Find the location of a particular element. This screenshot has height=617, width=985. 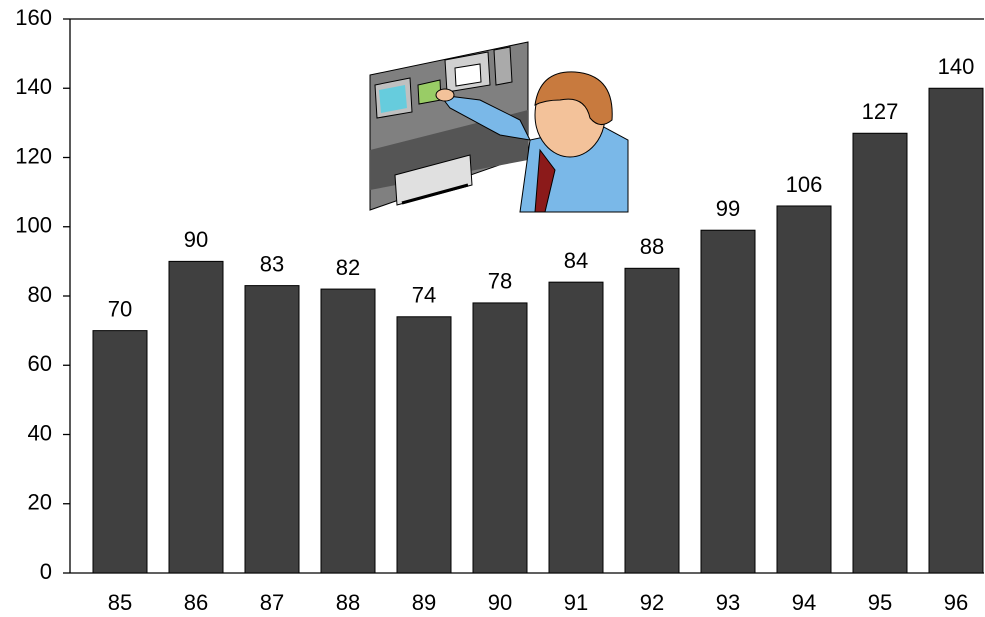

x-tick-label: 95 is located at coordinates (880, 602).